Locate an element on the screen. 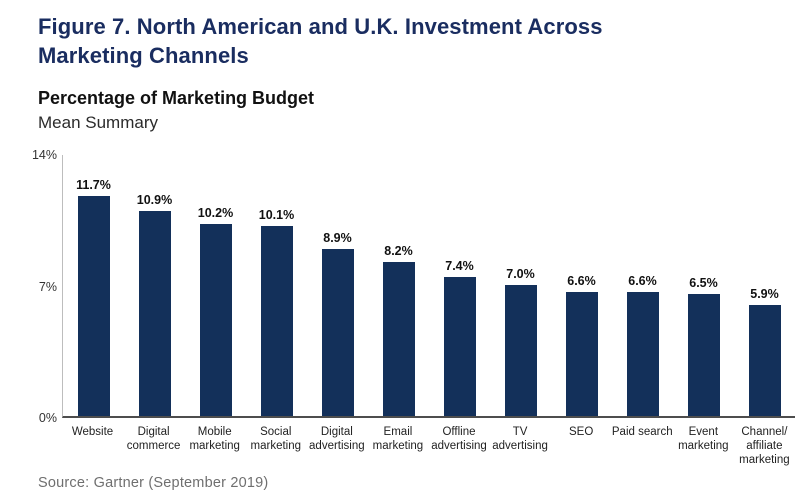  bar-slot: 7.4% is located at coordinates (459, 337).